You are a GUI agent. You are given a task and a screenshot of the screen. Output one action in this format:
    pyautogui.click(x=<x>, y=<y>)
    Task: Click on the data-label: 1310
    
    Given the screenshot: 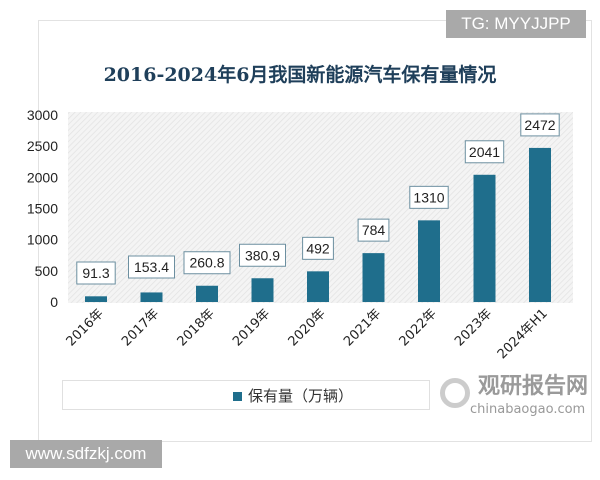 What is the action you would take?
    pyautogui.click(x=428, y=197)
    